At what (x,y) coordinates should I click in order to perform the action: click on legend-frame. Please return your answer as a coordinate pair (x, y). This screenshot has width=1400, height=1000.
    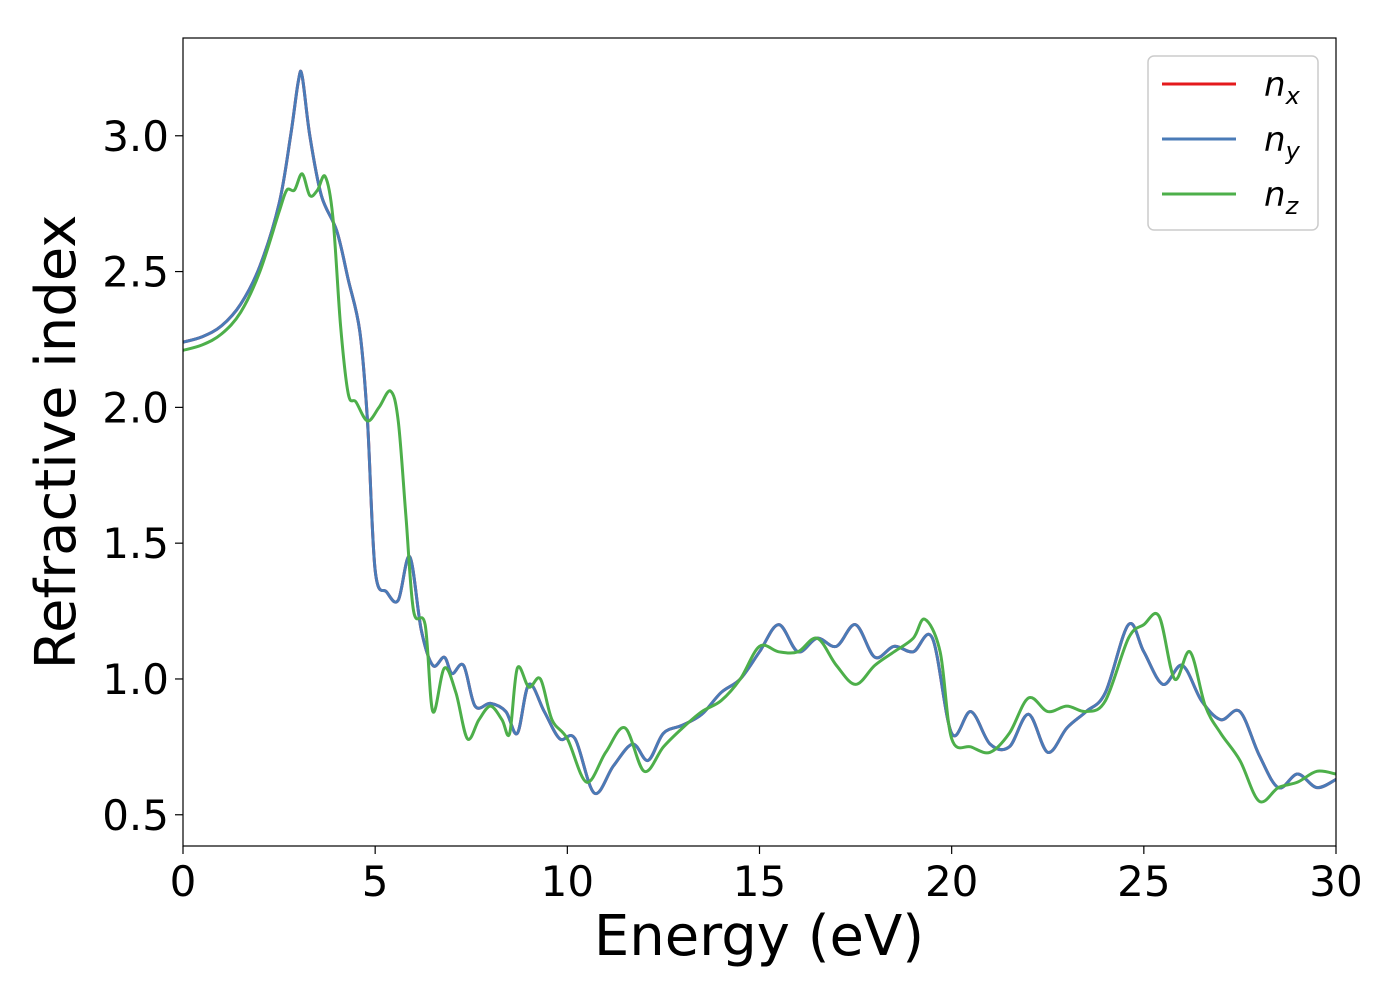
    Looking at the image, I should click on (1233, 143).